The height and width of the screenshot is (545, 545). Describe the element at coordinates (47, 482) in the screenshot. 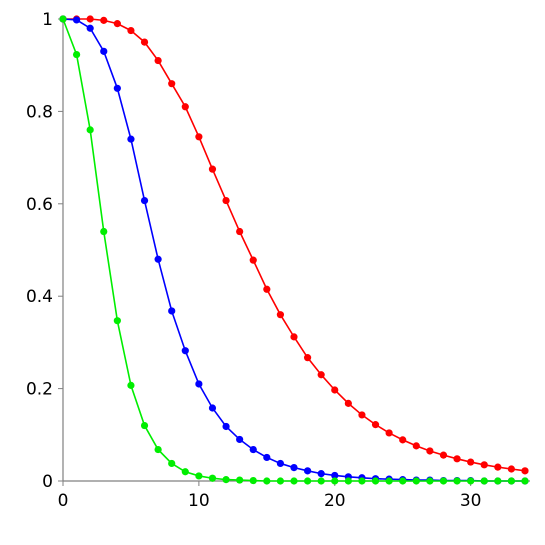

I see `y-tick-label: 0` at that location.